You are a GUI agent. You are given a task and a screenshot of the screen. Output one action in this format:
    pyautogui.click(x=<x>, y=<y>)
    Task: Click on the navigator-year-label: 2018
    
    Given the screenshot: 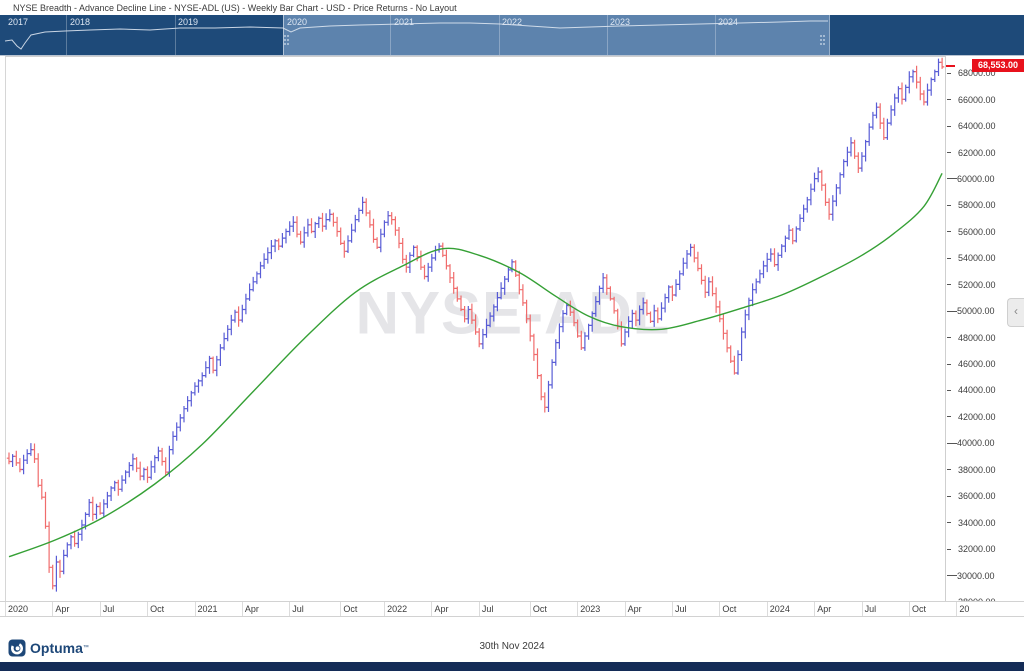 What is the action you would take?
    pyautogui.click(x=80, y=22)
    